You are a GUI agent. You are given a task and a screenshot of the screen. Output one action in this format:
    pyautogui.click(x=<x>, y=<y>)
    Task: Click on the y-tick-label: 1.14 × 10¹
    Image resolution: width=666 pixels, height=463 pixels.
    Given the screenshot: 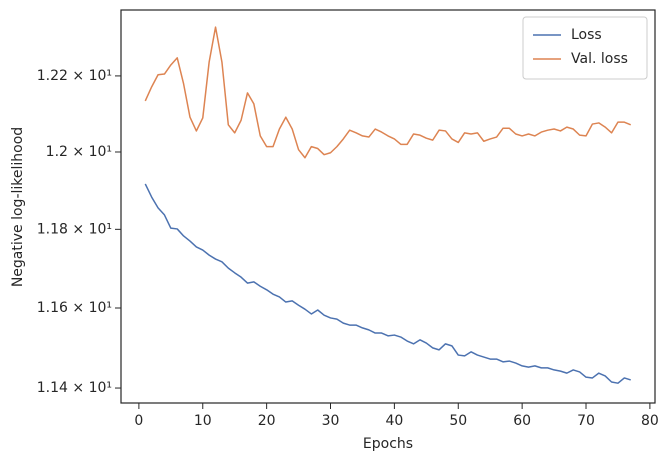 What is the action you would take?
    pyautogui.click(x=74, y=388)
    